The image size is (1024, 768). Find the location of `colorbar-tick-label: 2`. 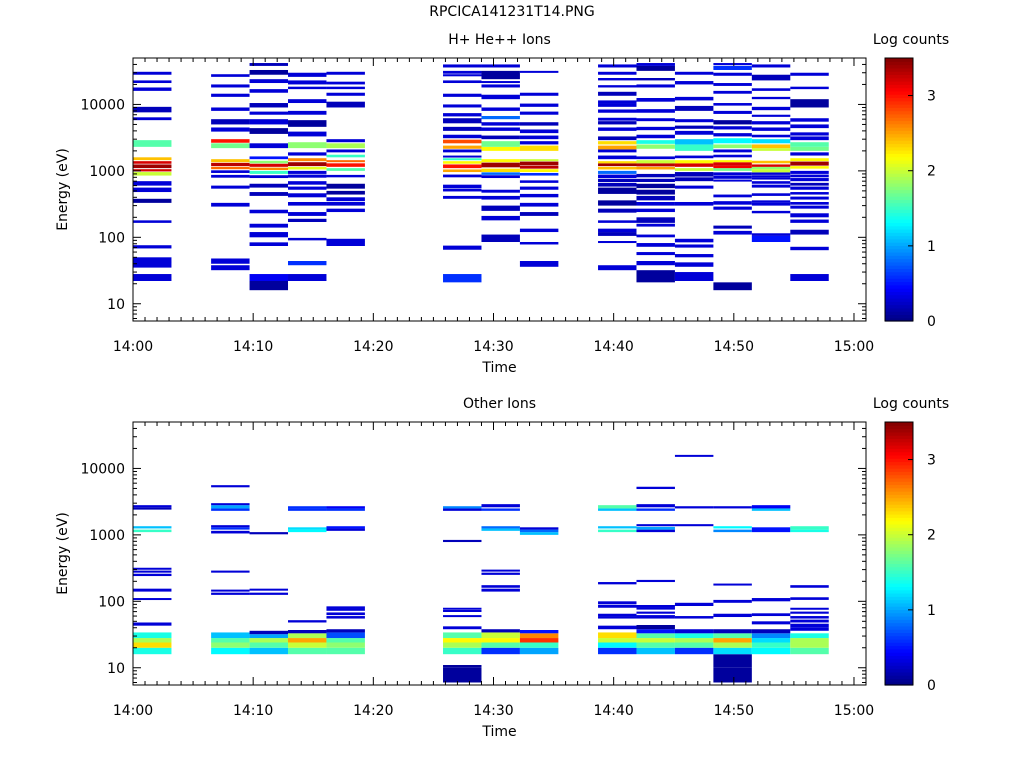

colorbar-tick-label: 2 is located at coordinates (931, 172).